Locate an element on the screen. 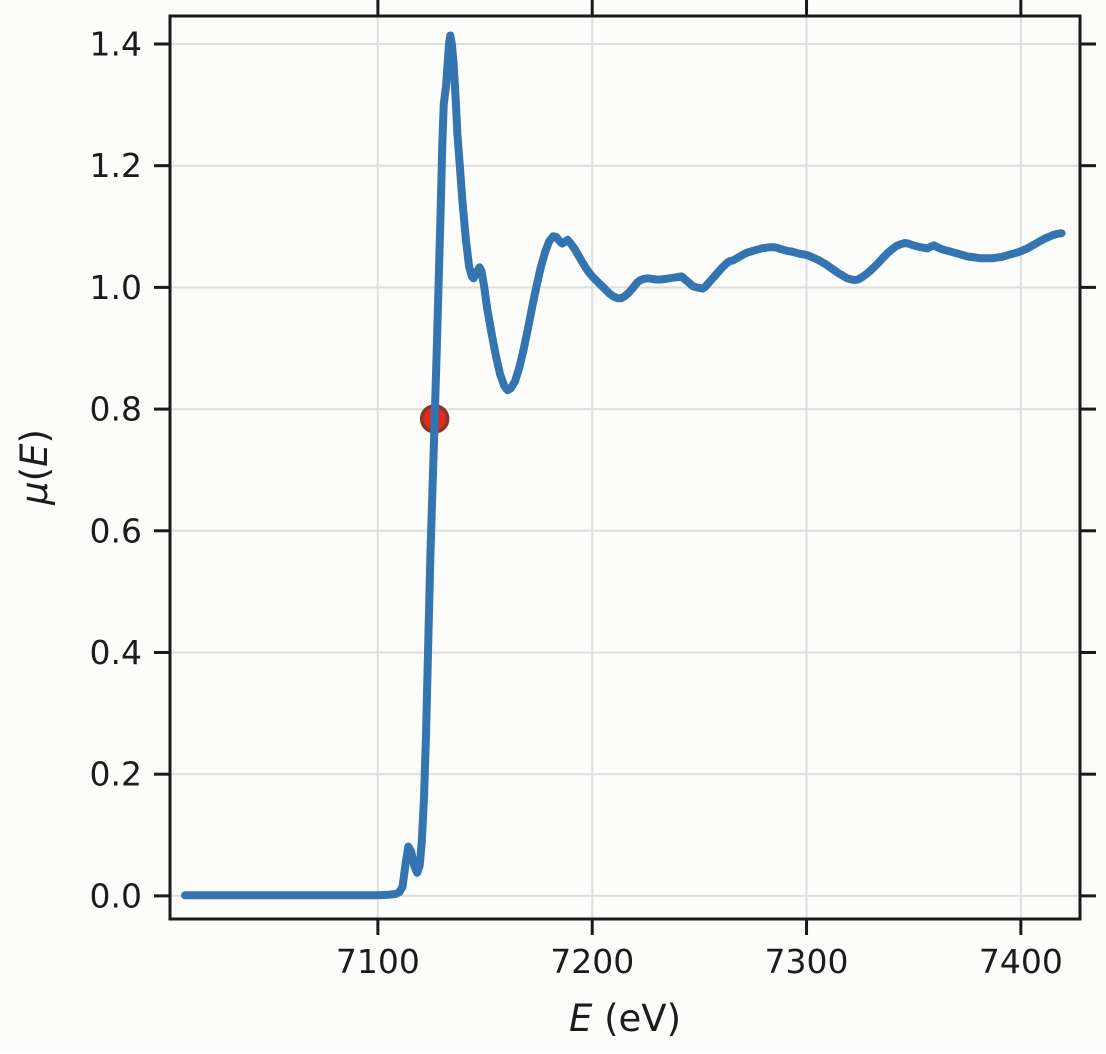 This screenshot has width=1106, height=1054. y-tick-label: 0.2 is located at coordinates (116, 774).